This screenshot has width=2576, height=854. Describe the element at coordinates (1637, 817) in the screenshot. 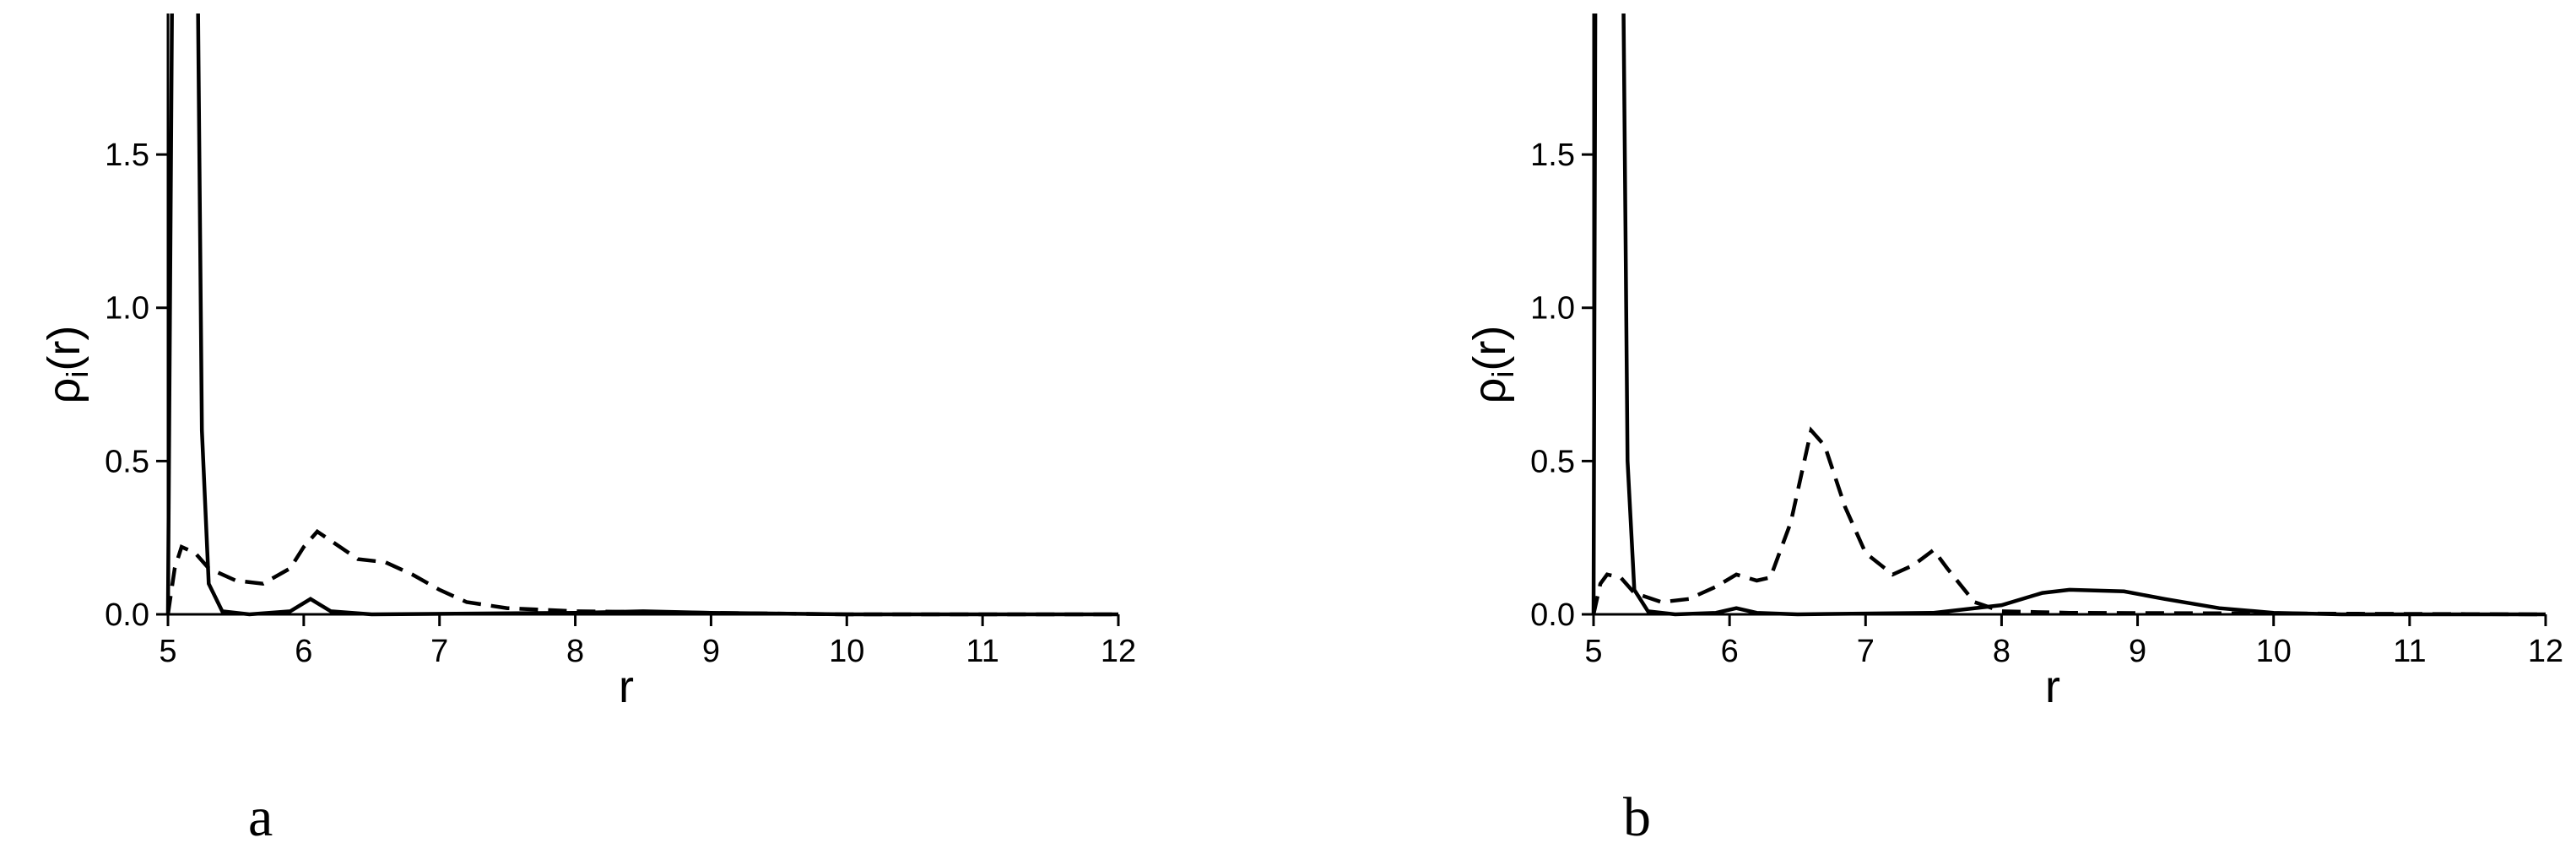

I see `panel-label: b` at that location.